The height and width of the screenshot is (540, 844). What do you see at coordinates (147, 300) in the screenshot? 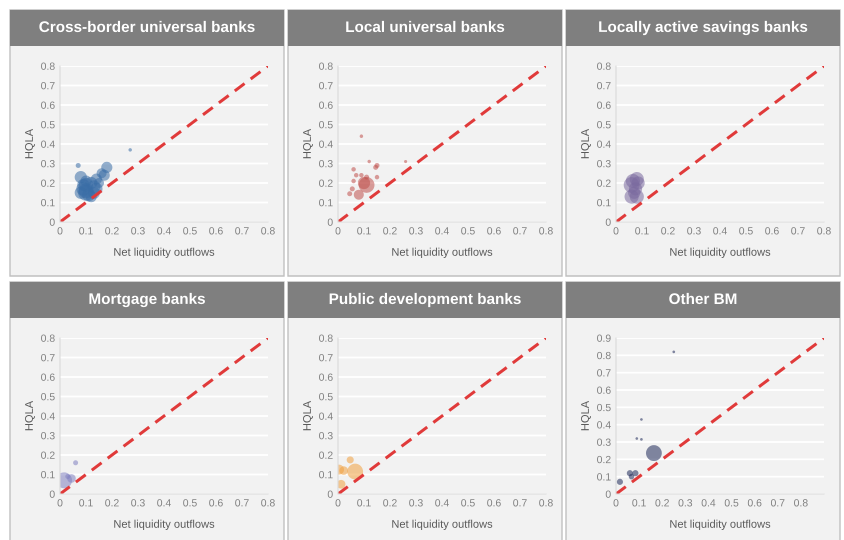
I see `chart-title: Mortgage banks` at bounding box center [147, 300].